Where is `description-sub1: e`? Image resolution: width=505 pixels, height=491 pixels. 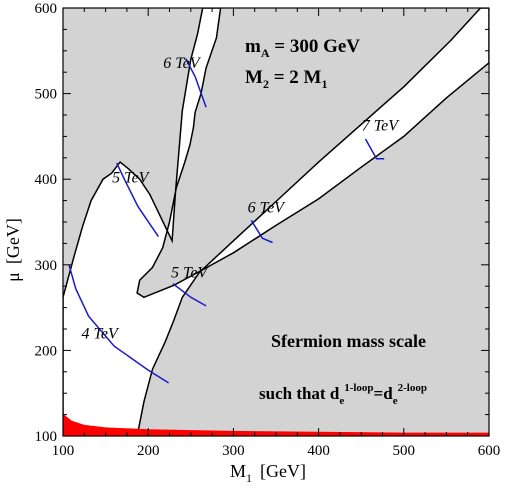
description-sub1: e is located at coordinates (341, 401).